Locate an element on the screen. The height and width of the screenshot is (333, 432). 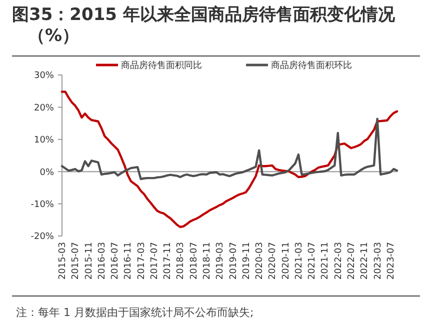
x-tick-label: 2016-03 is located at coordinates (102, 261).